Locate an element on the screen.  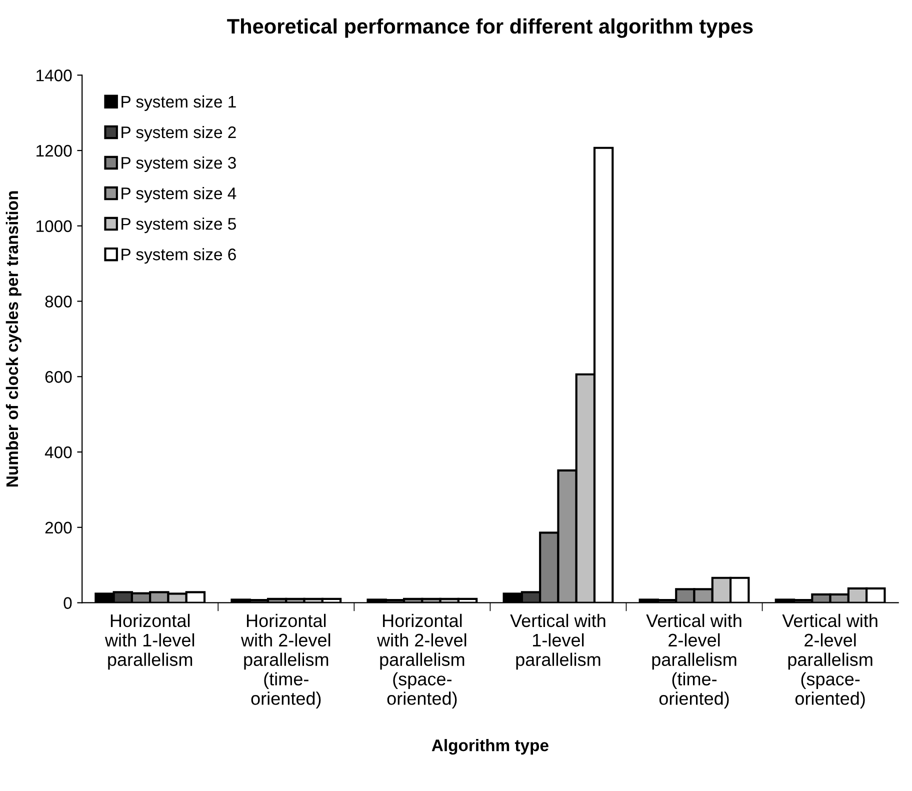
x-tick-label: Horizontal with 2-level parallelism (time- oriented) is located at coordinates (285, 661).